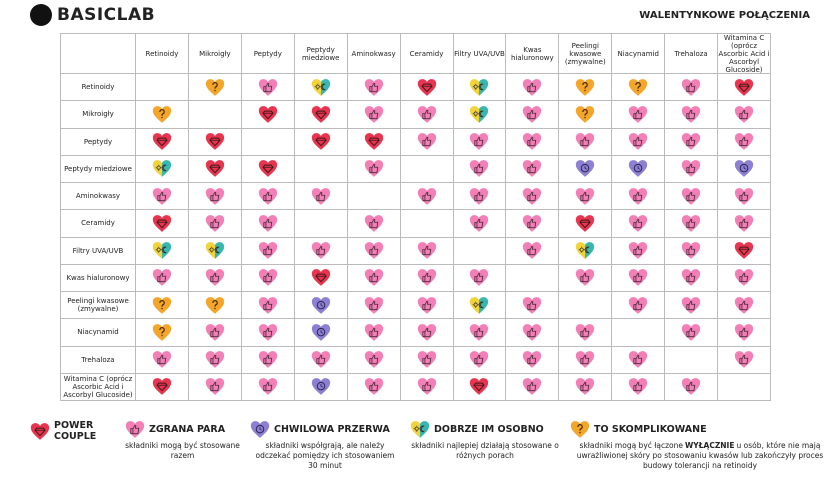  What do you see at coordinates (135, 429) in the screenshot?
I see `legend-icon` at bounding box center [135, 429].